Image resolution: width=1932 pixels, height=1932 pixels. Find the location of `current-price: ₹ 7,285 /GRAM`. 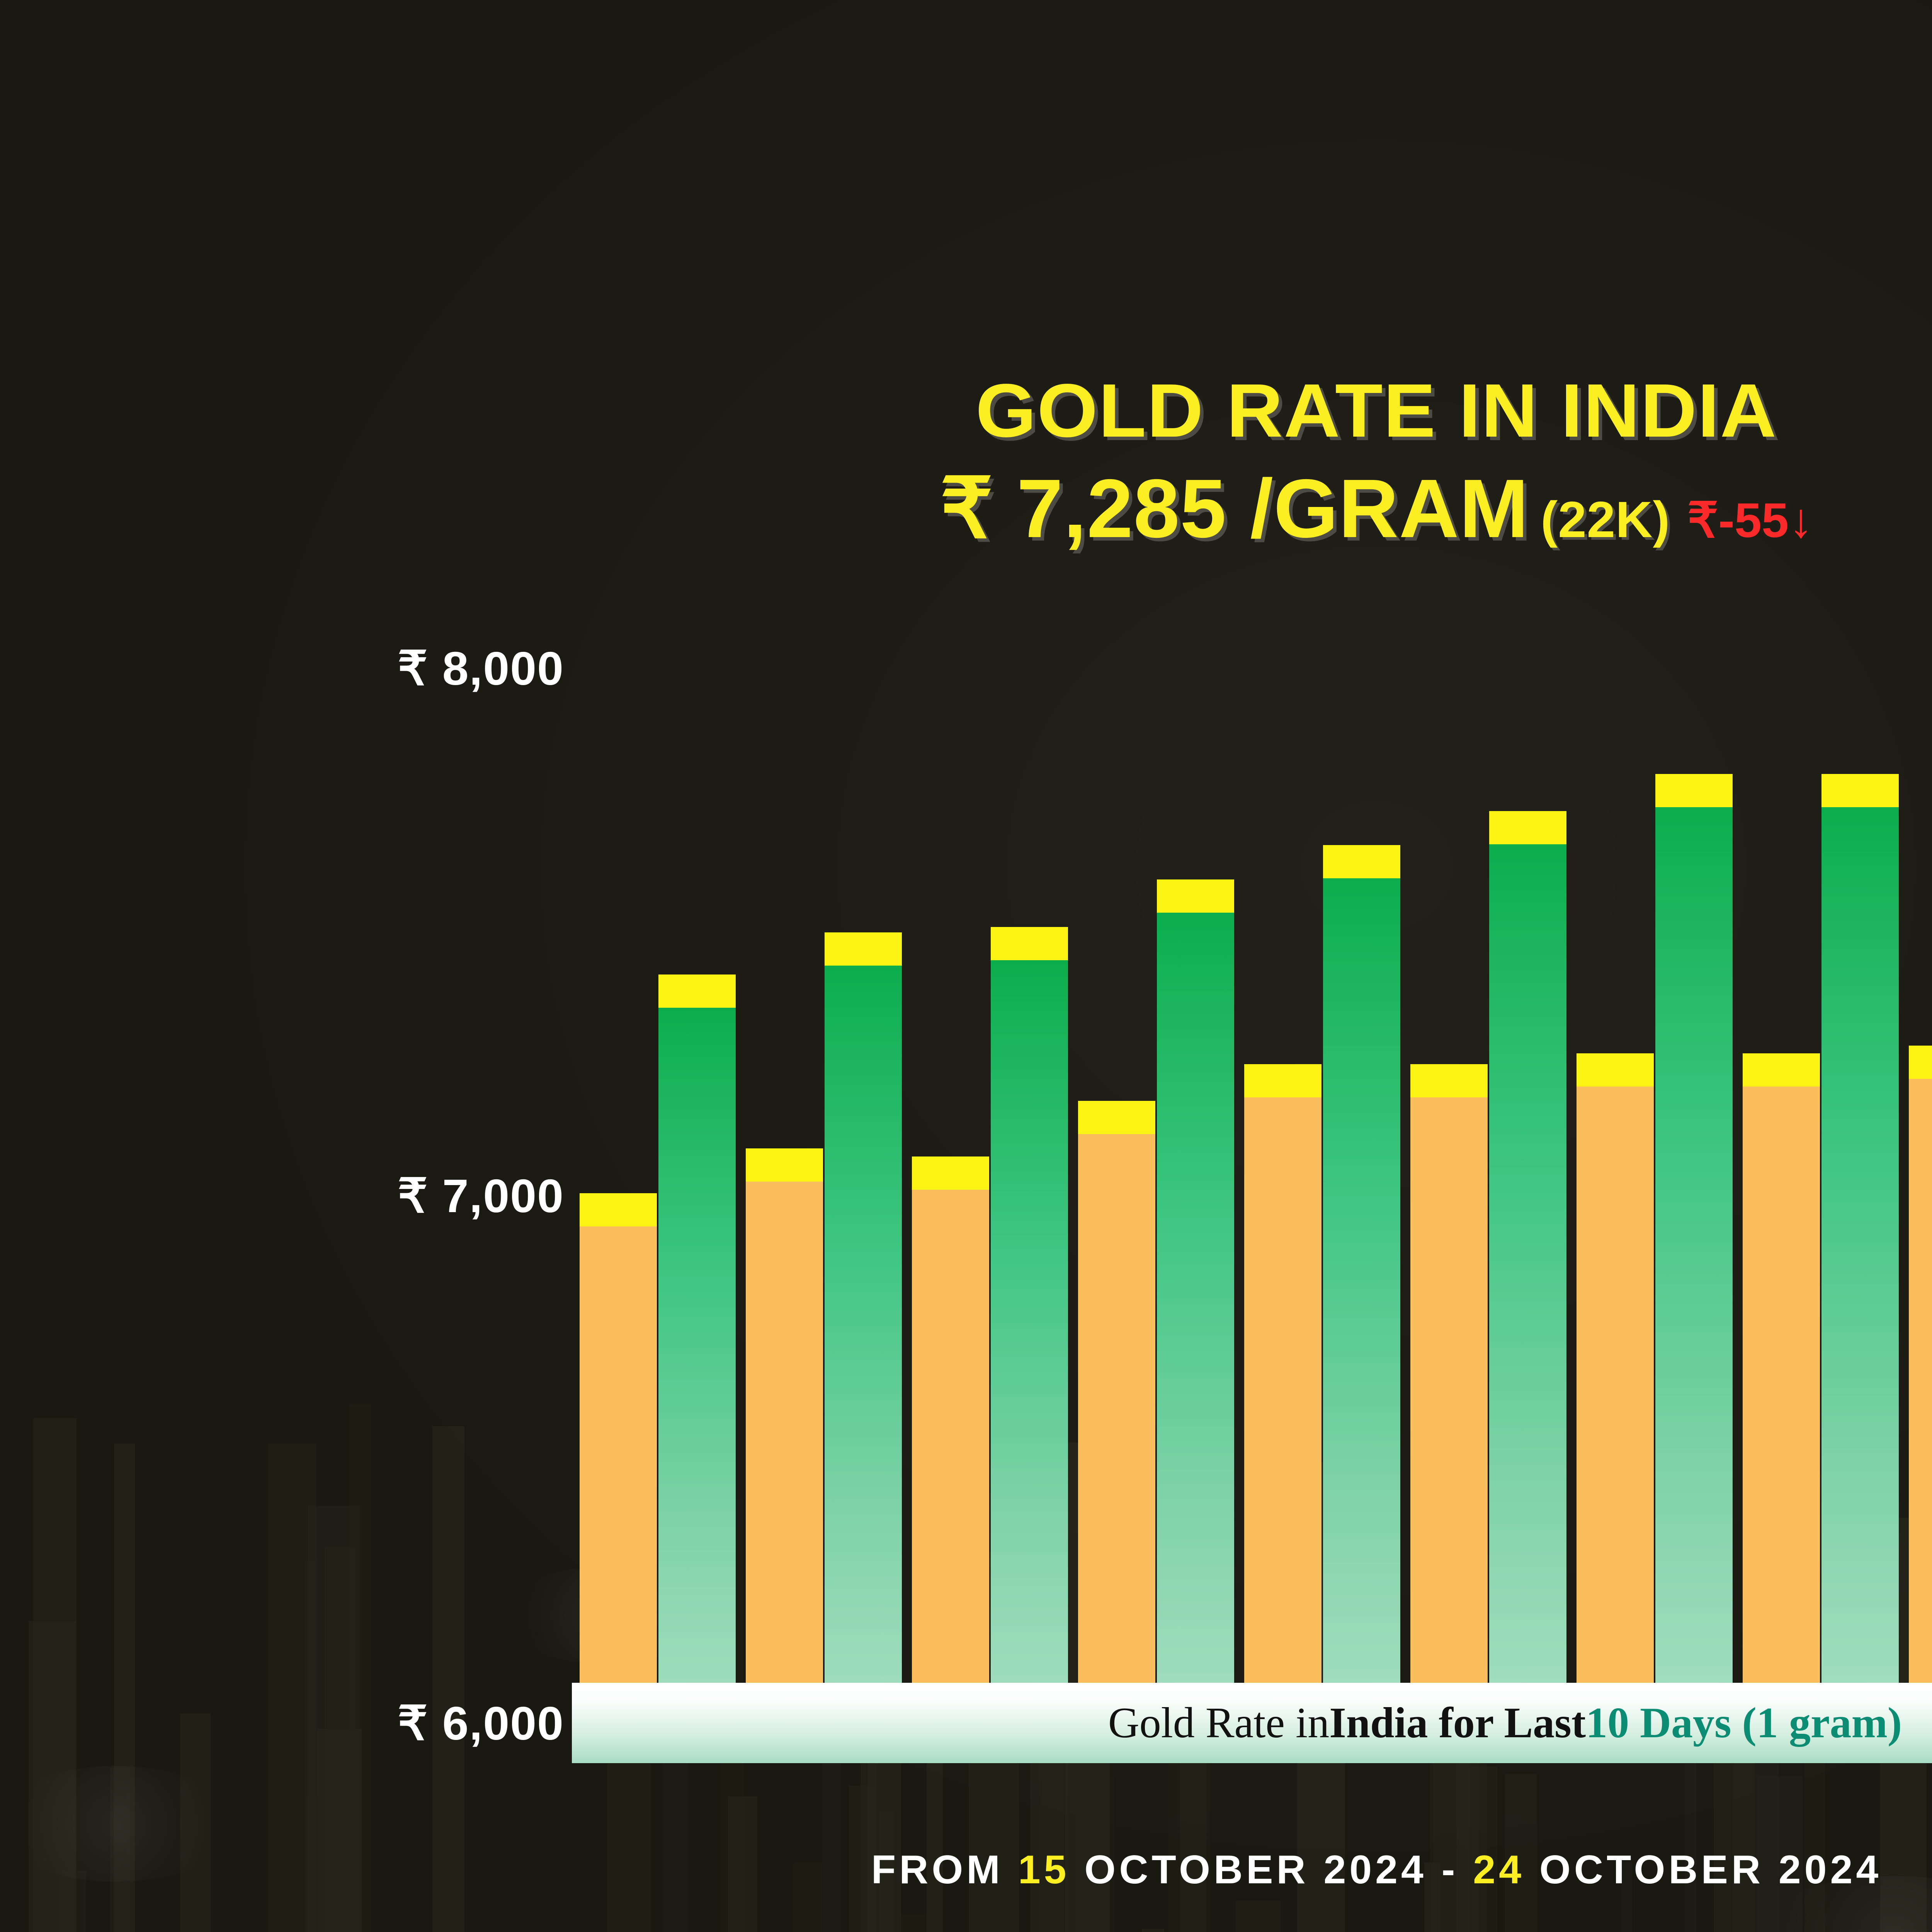

current-price: ₹ 7,285 /GRAM is located at coordinates (1234, 508).